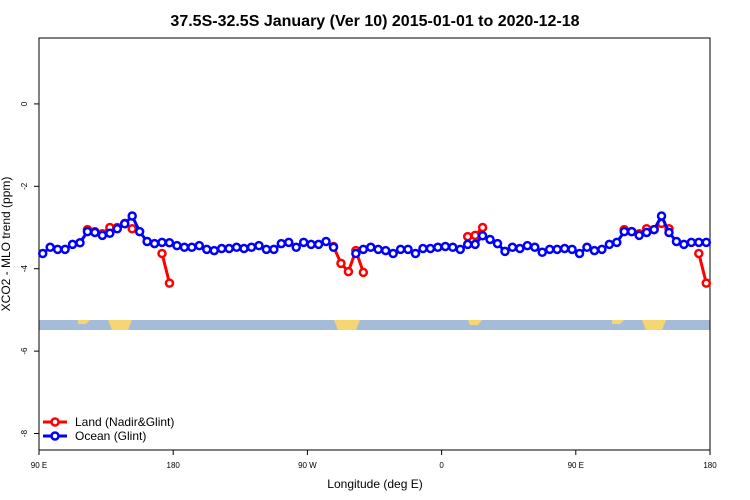 Image resolution: width=750 pixels, height=500 pixels. I want to click on land-mask, so click(374, 325).